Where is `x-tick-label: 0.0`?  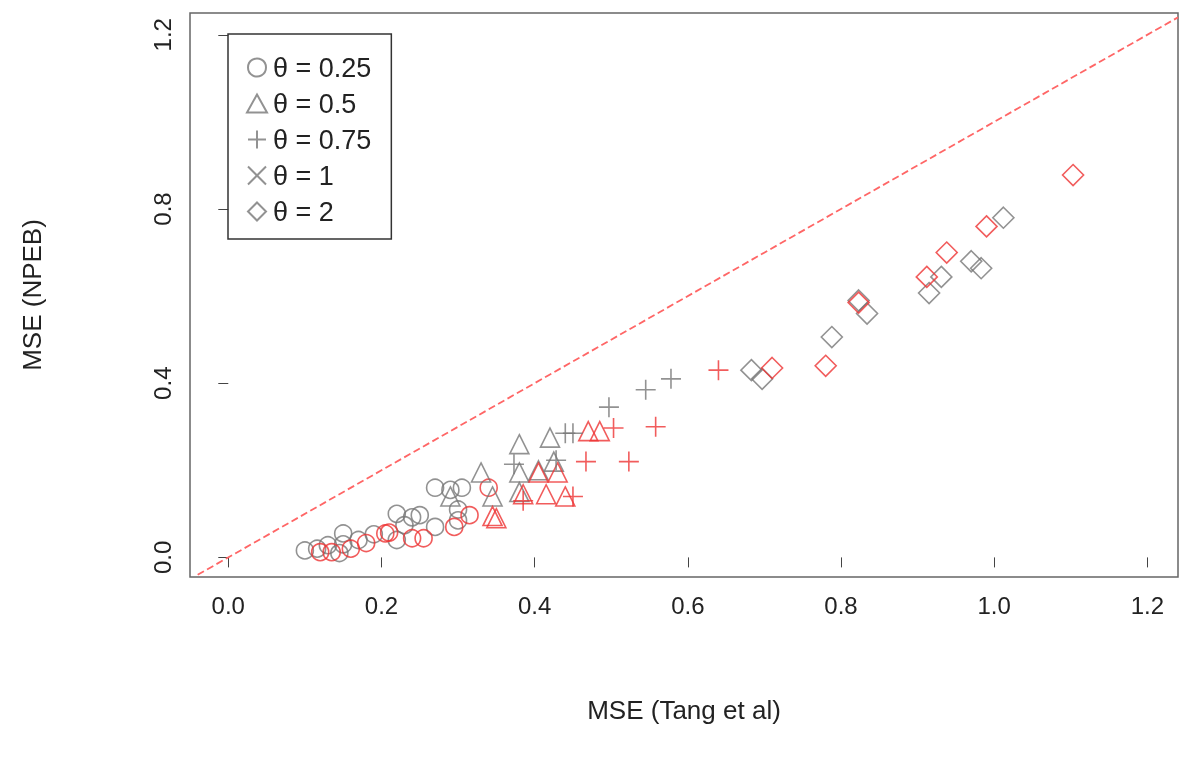
x-tick-label: 0.0 is located at coordinates (228, 605).